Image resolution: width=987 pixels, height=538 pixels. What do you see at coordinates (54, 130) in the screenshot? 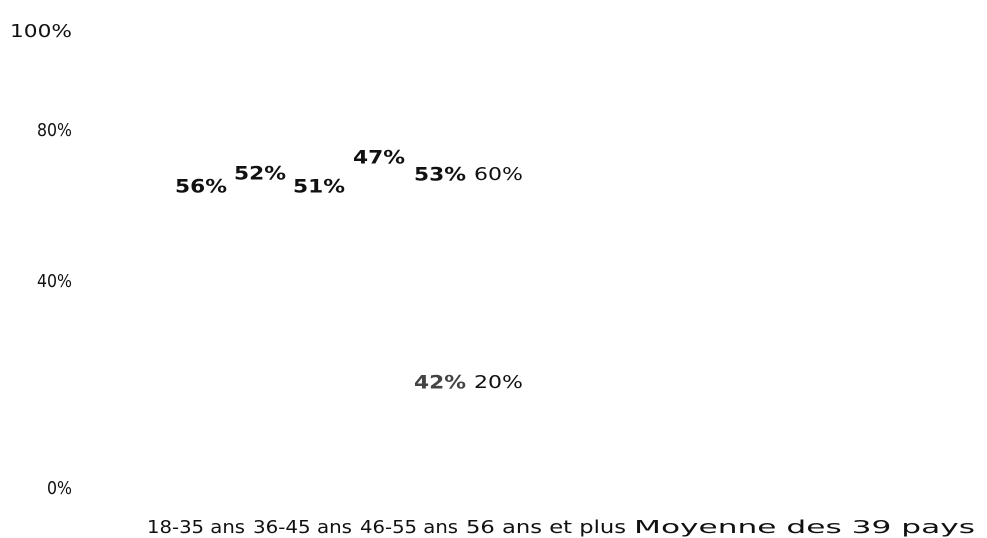
I see `axis-label: 80%` at bounding box center [54, 130].